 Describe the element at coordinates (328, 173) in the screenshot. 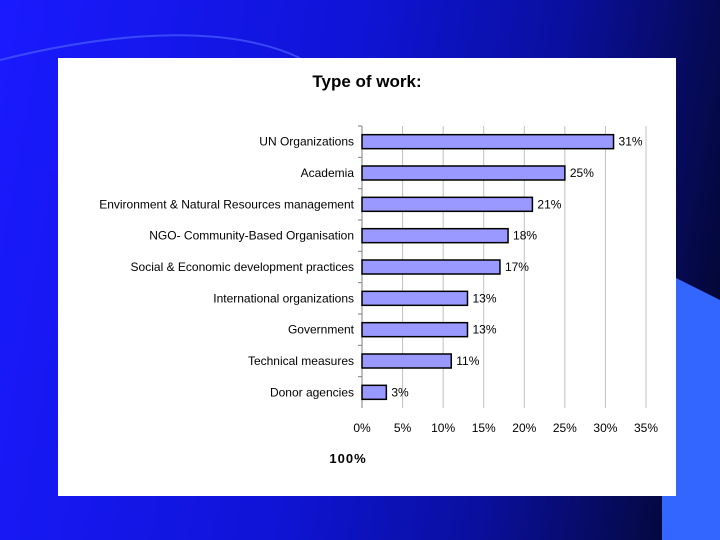

I see `y-tick-label: Academia` at that location.